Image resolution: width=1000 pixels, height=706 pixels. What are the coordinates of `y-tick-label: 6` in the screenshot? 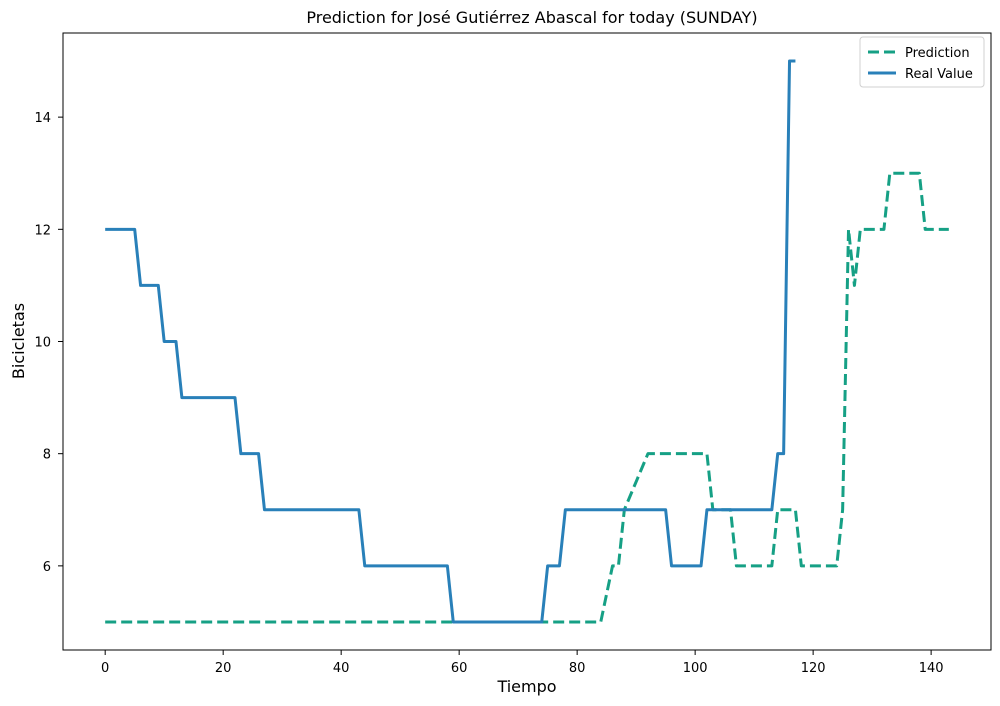 It's located at (47, 567).